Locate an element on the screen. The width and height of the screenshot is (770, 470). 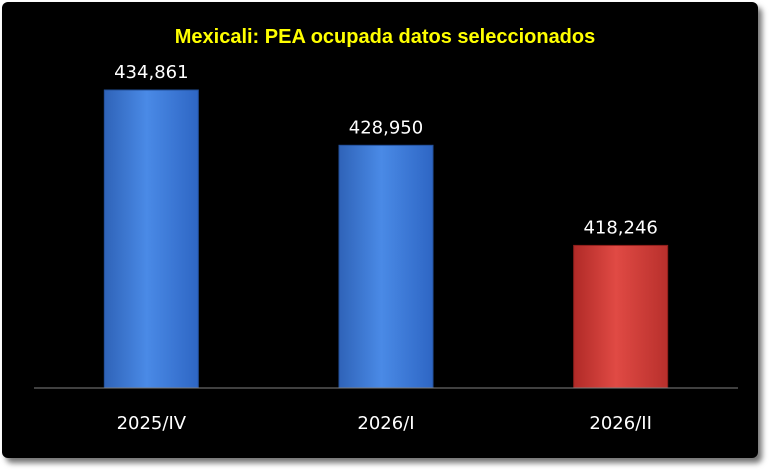
bar-2026/I is located at coordinates (386, 266).